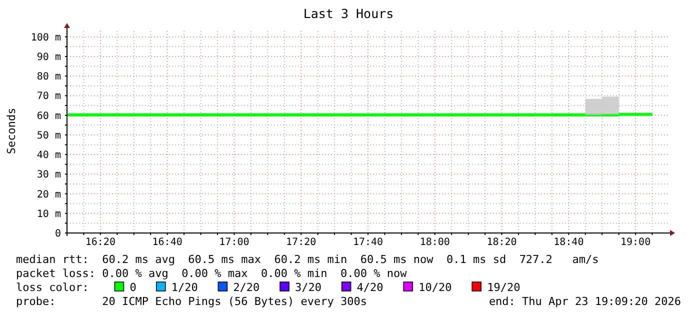  What do you see at coordinates (246, 287) in the screenshot?
I see `legend-label: 2/20` at bounding box center [246, 287].